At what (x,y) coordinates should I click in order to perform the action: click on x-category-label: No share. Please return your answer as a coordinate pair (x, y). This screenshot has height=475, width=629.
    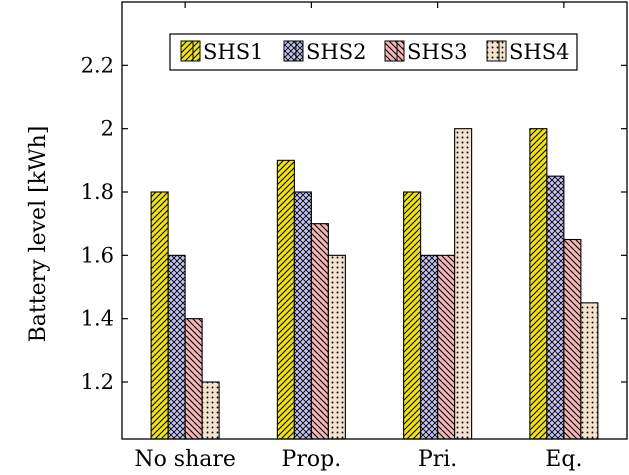
    Looking at the image, I should click on (185, 459).